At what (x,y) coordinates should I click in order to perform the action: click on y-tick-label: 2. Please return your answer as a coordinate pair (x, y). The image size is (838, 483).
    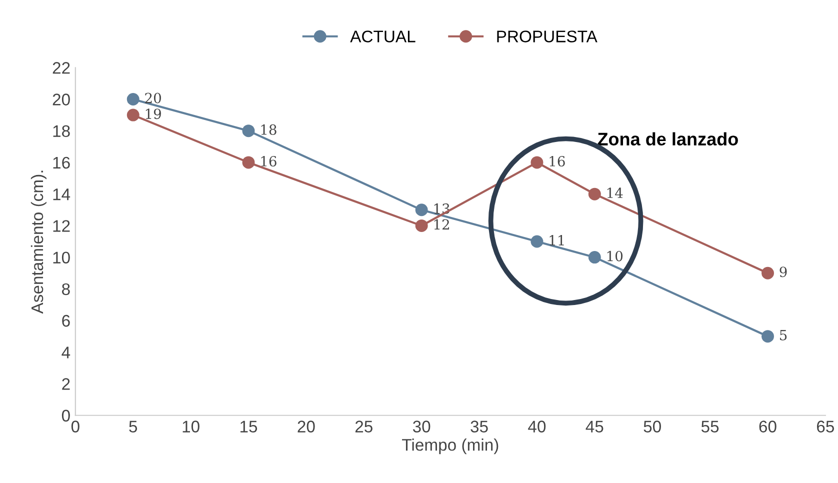
    Looking at the image, I should click on (66, 384).